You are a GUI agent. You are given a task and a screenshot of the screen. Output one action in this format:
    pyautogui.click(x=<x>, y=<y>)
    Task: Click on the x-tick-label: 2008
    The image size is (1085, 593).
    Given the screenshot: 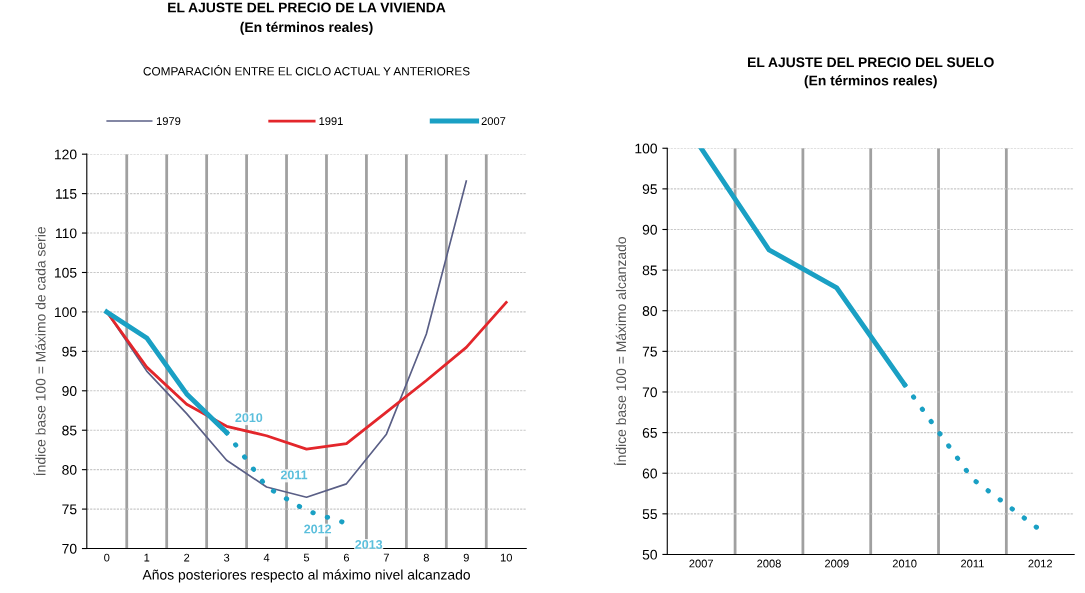 What is the action you would take?
    pyautogui.click(x=769, y=563)
    